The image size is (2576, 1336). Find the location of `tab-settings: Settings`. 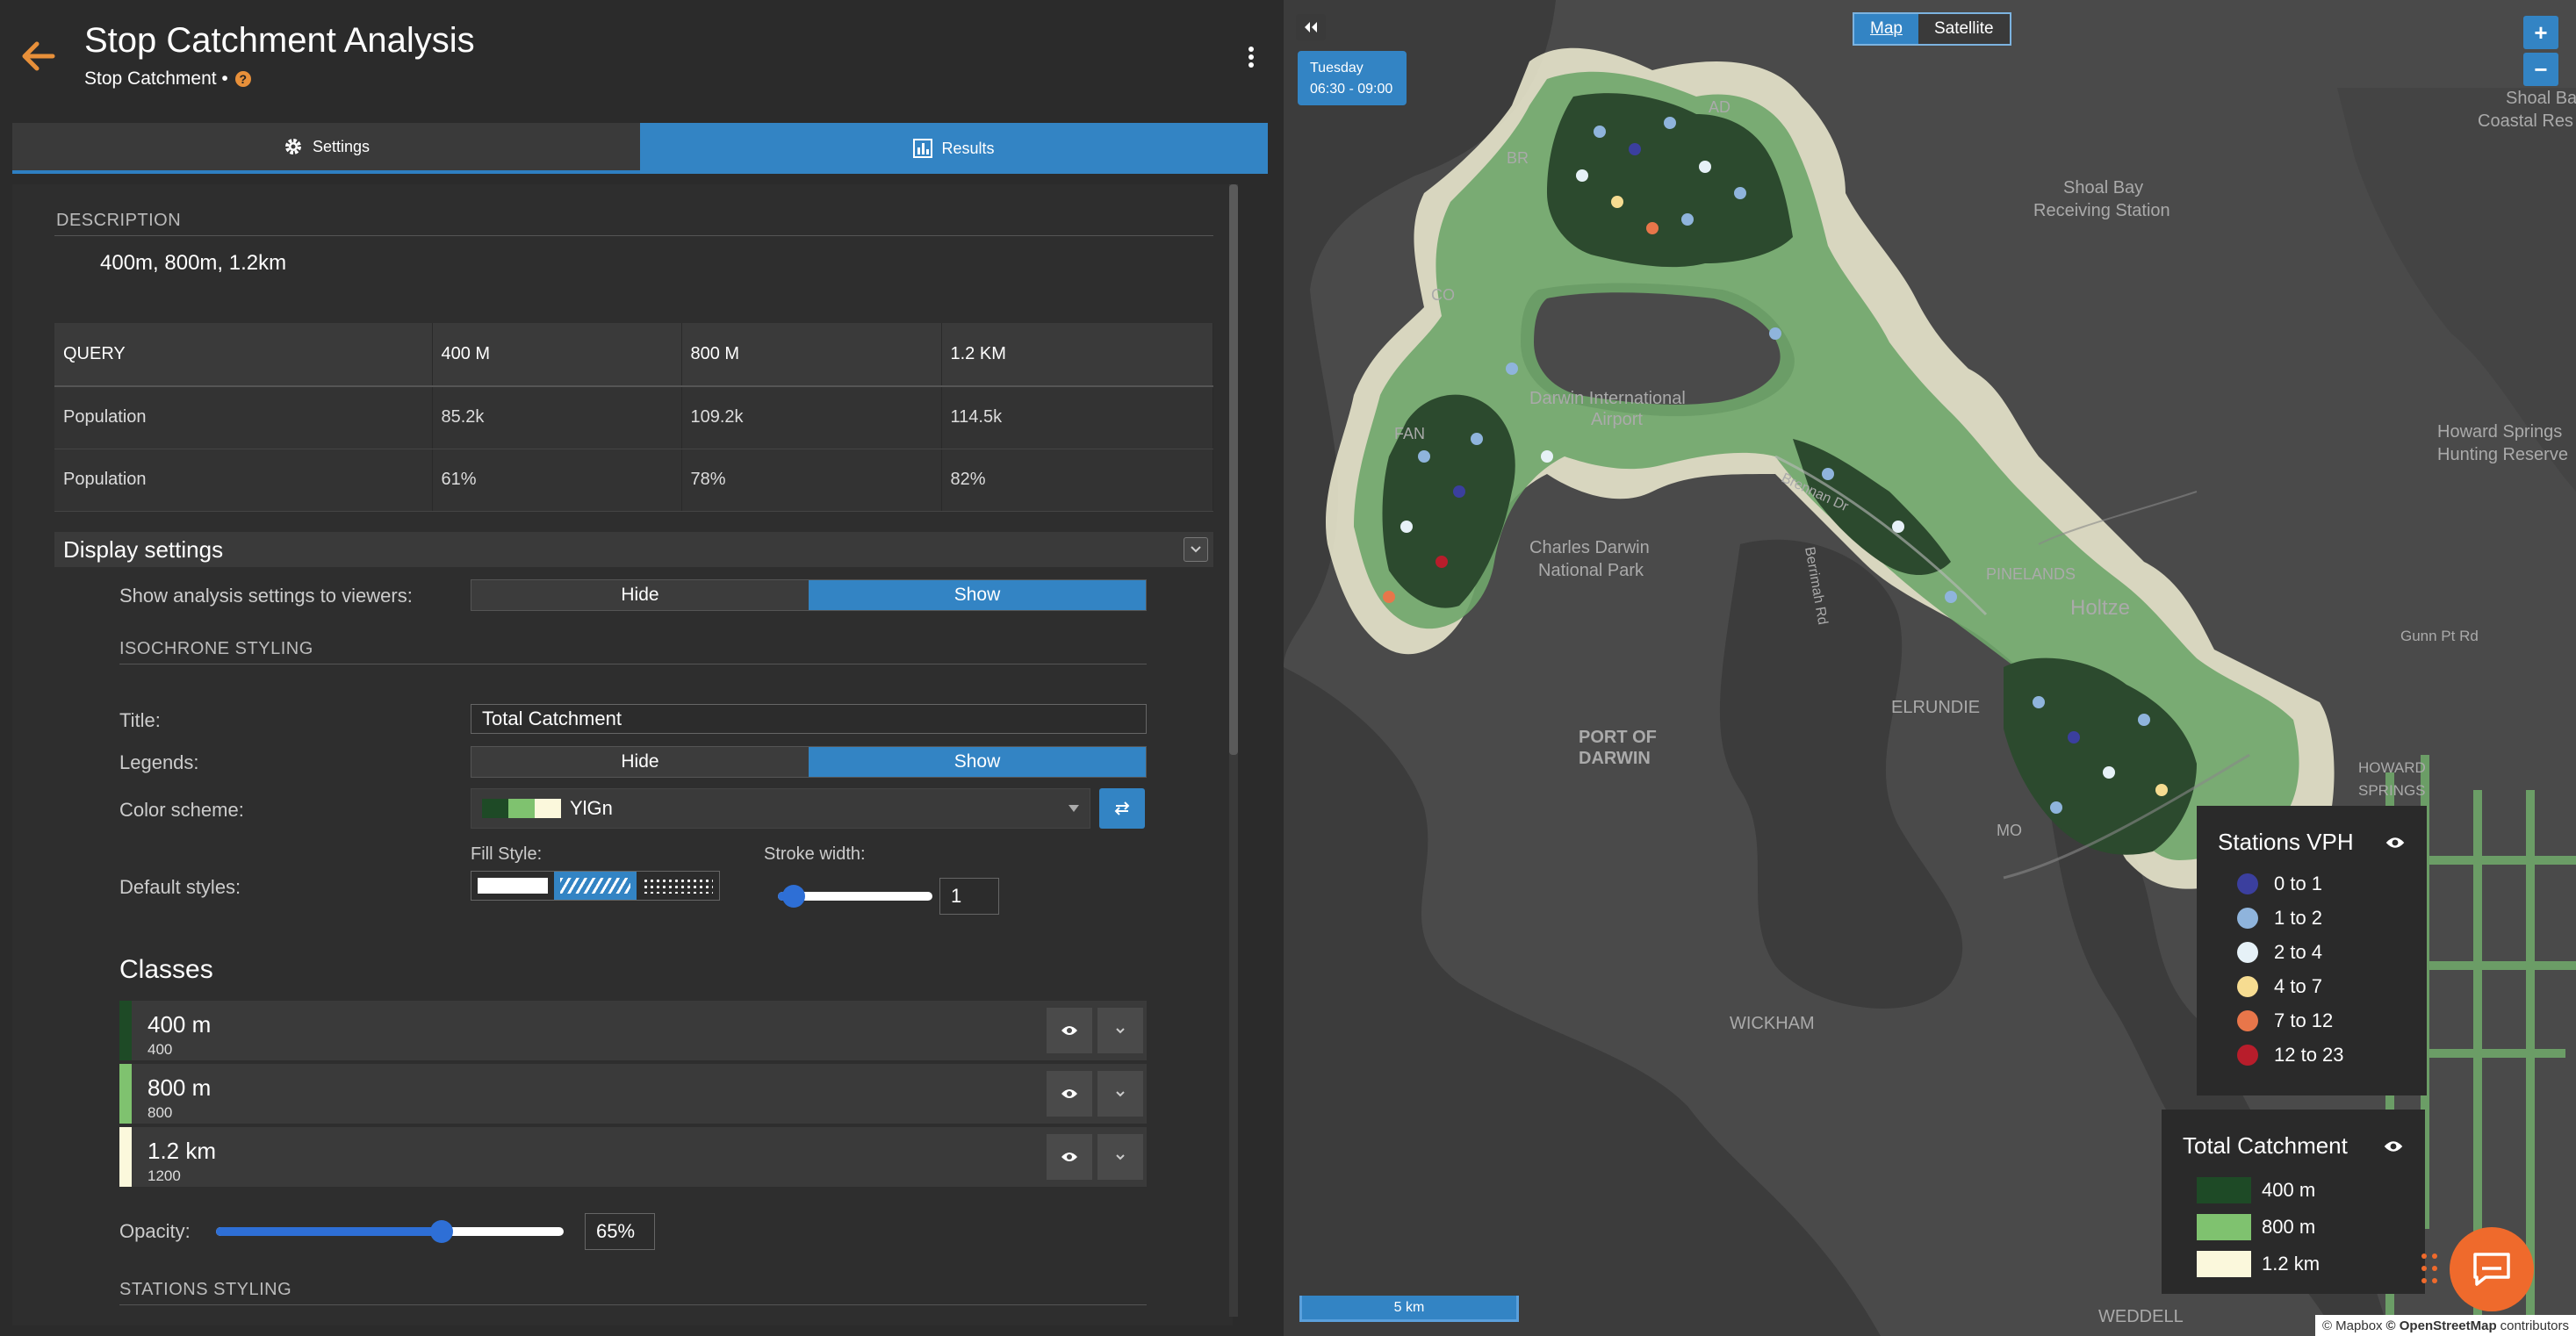

tab-settings: Settings is located at coordinates (326, 148).